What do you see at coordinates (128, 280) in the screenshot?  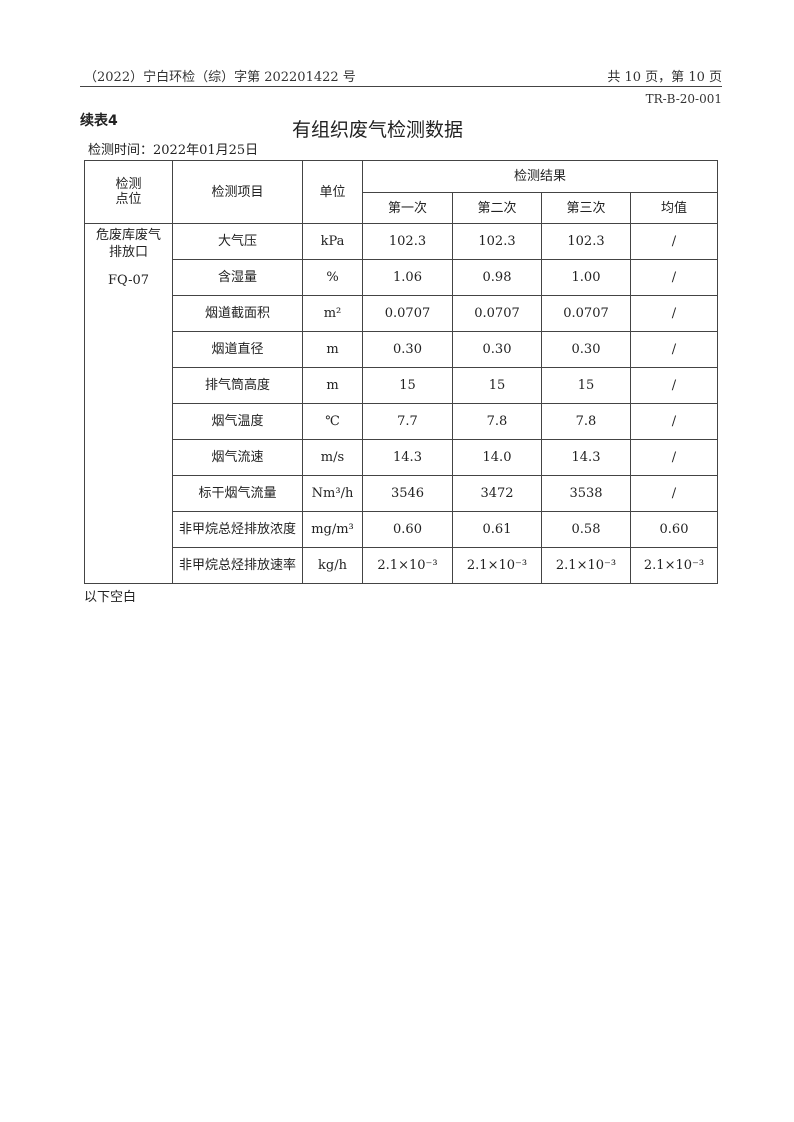 I see `point-code: FQ-07` at bounding box center [128, 280].